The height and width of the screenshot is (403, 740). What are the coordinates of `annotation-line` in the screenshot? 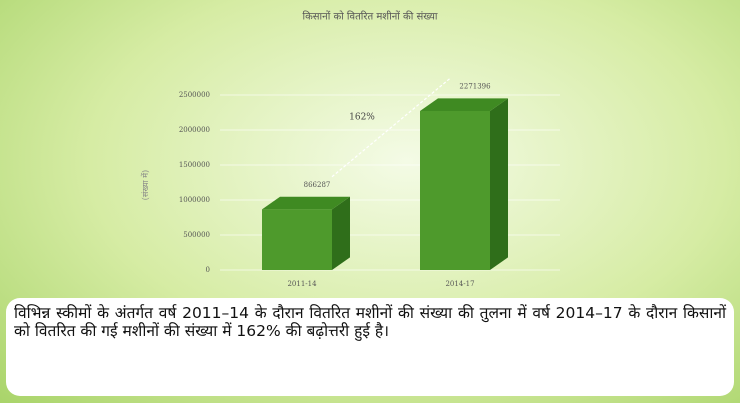 It's located at (391, 127).